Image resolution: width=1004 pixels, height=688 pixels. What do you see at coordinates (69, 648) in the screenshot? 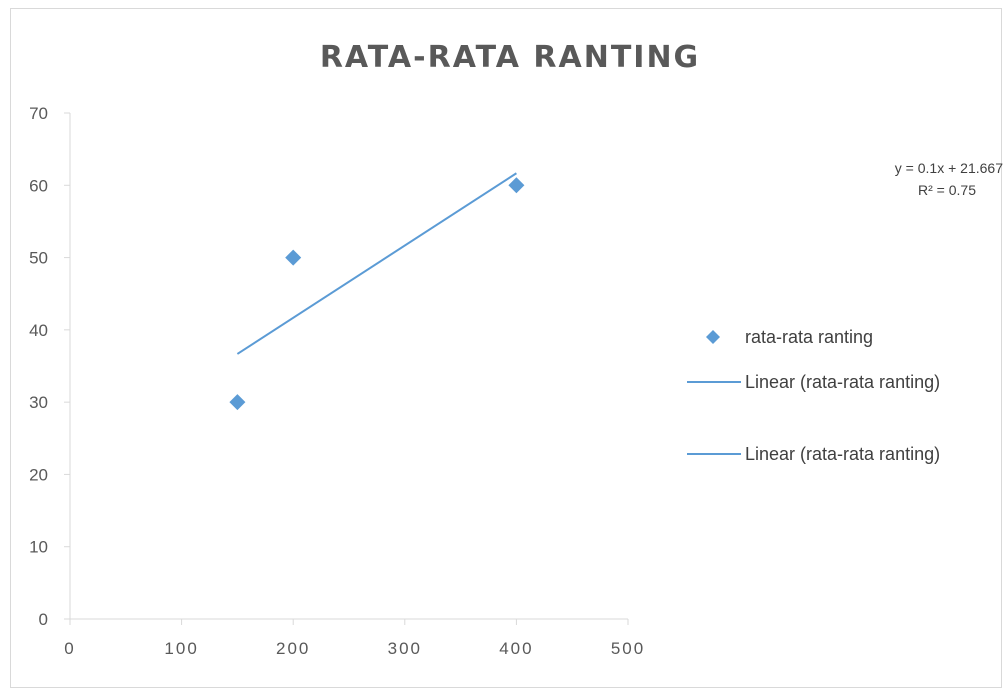
I see `x-tick-label: 0` at bounding box center [69, 648].